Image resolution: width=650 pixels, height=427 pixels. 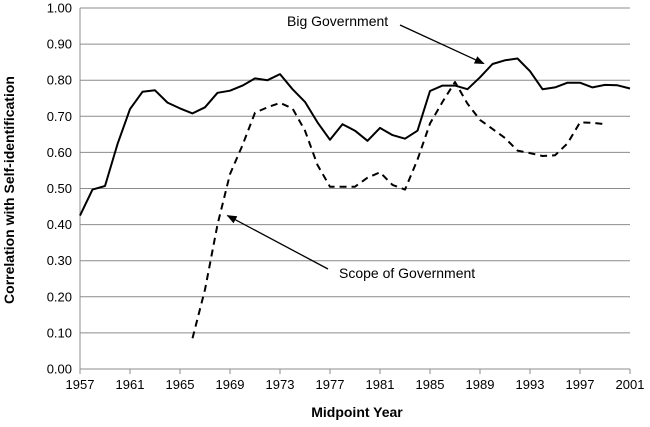 I want to click on y-tick-label: 0.40, so click(x=59, y=224).